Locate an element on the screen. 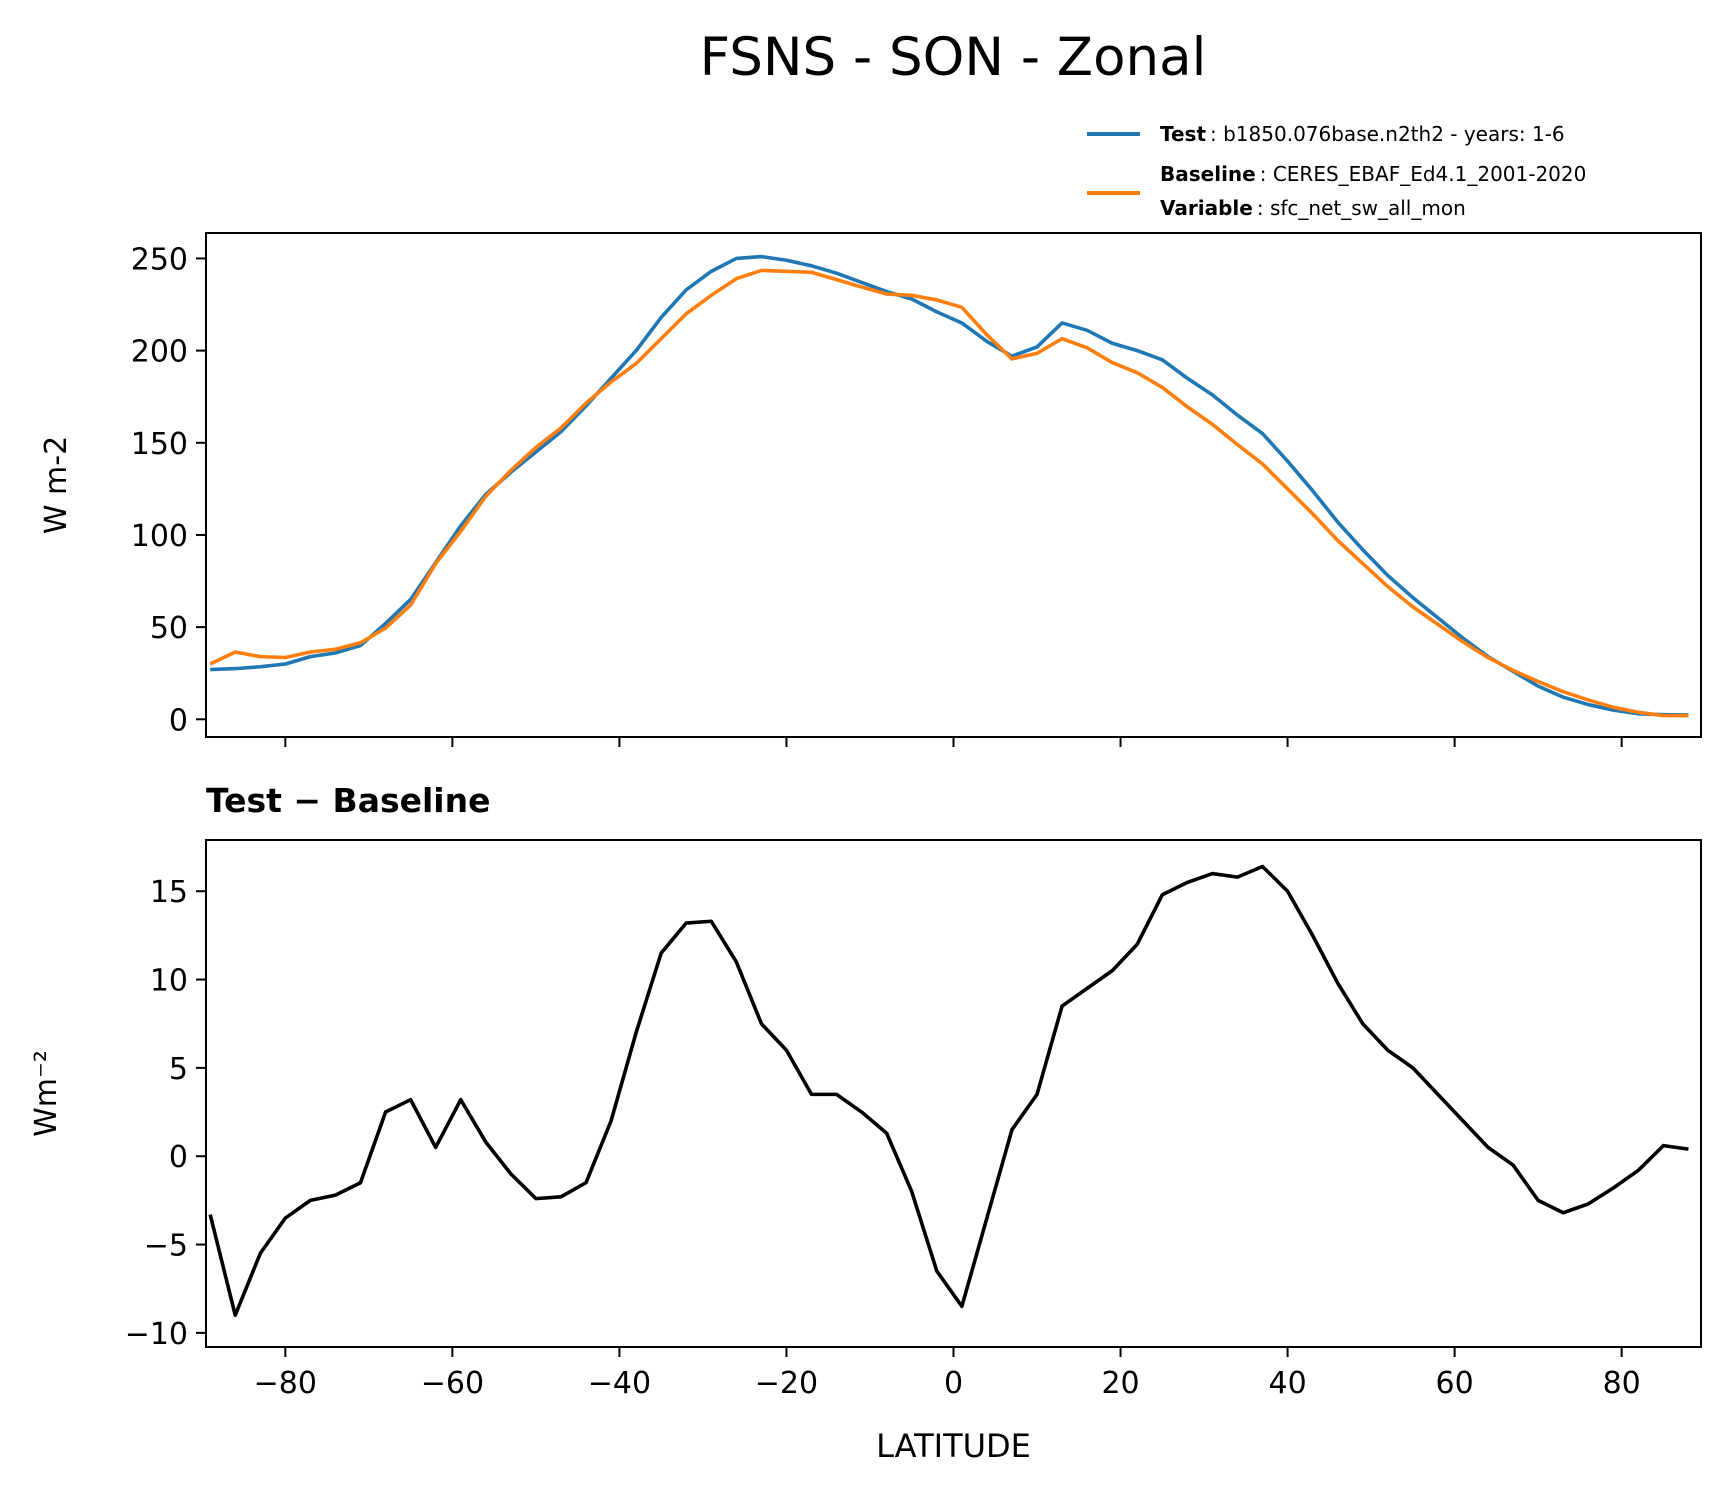 The image size is (1722, 1496). legend-description: : b1850.076base.n2th2 - years: 1-6 is located at coordinates (1387, 134).